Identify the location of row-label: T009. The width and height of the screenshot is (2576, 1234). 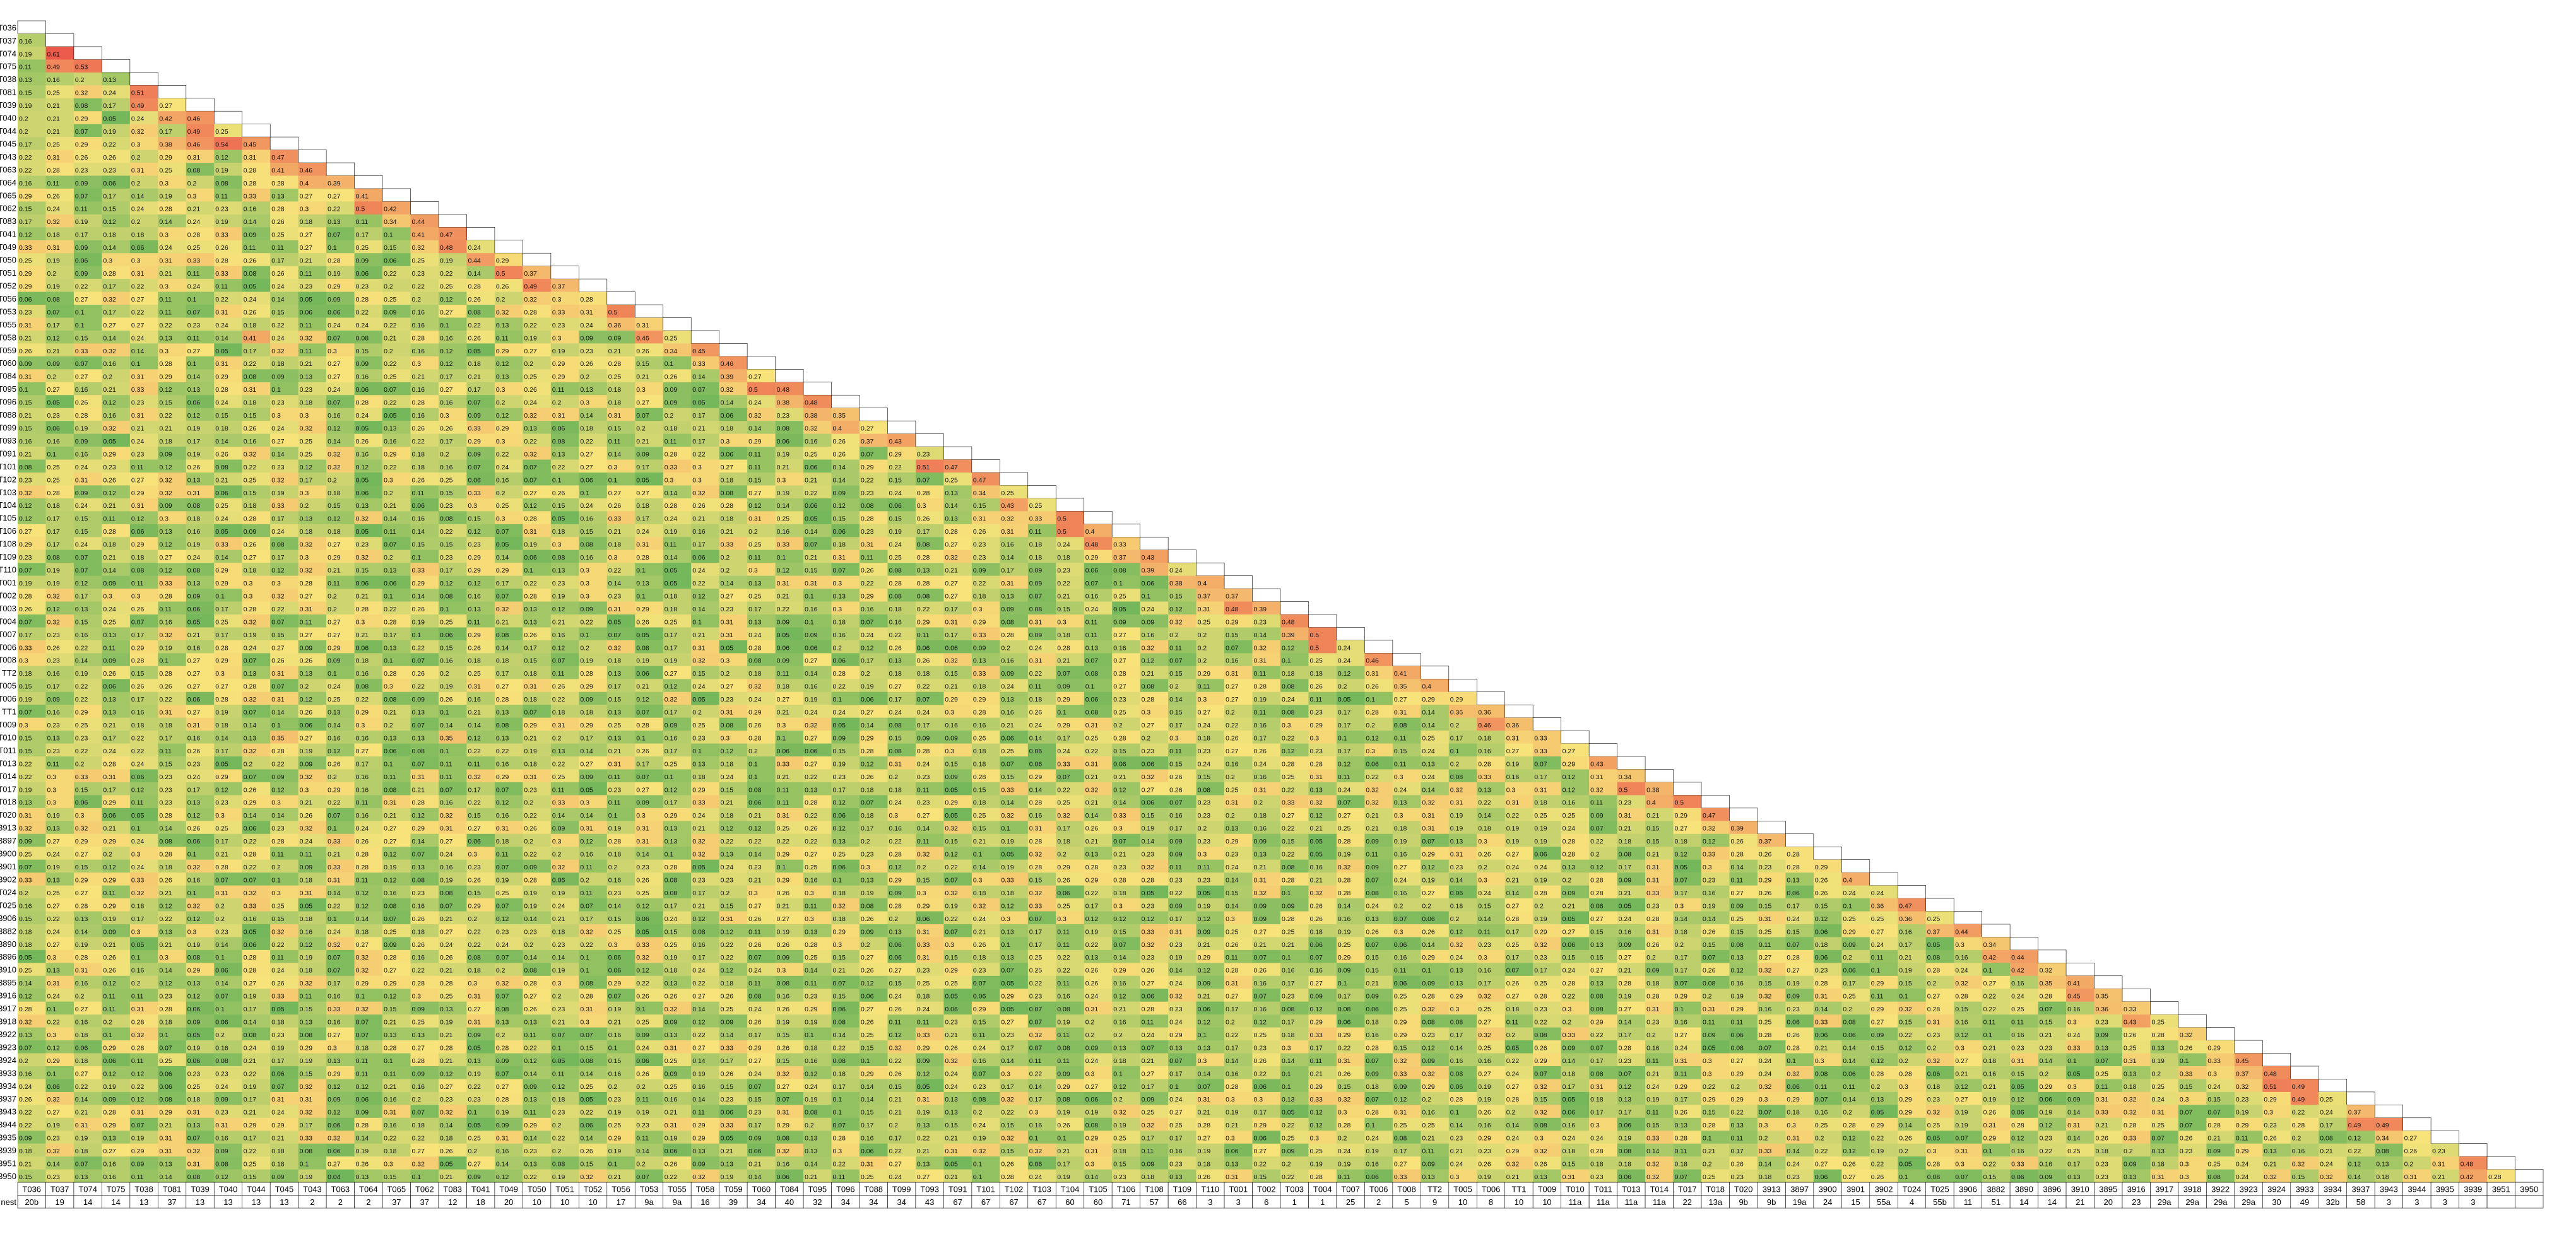
(8, 724).